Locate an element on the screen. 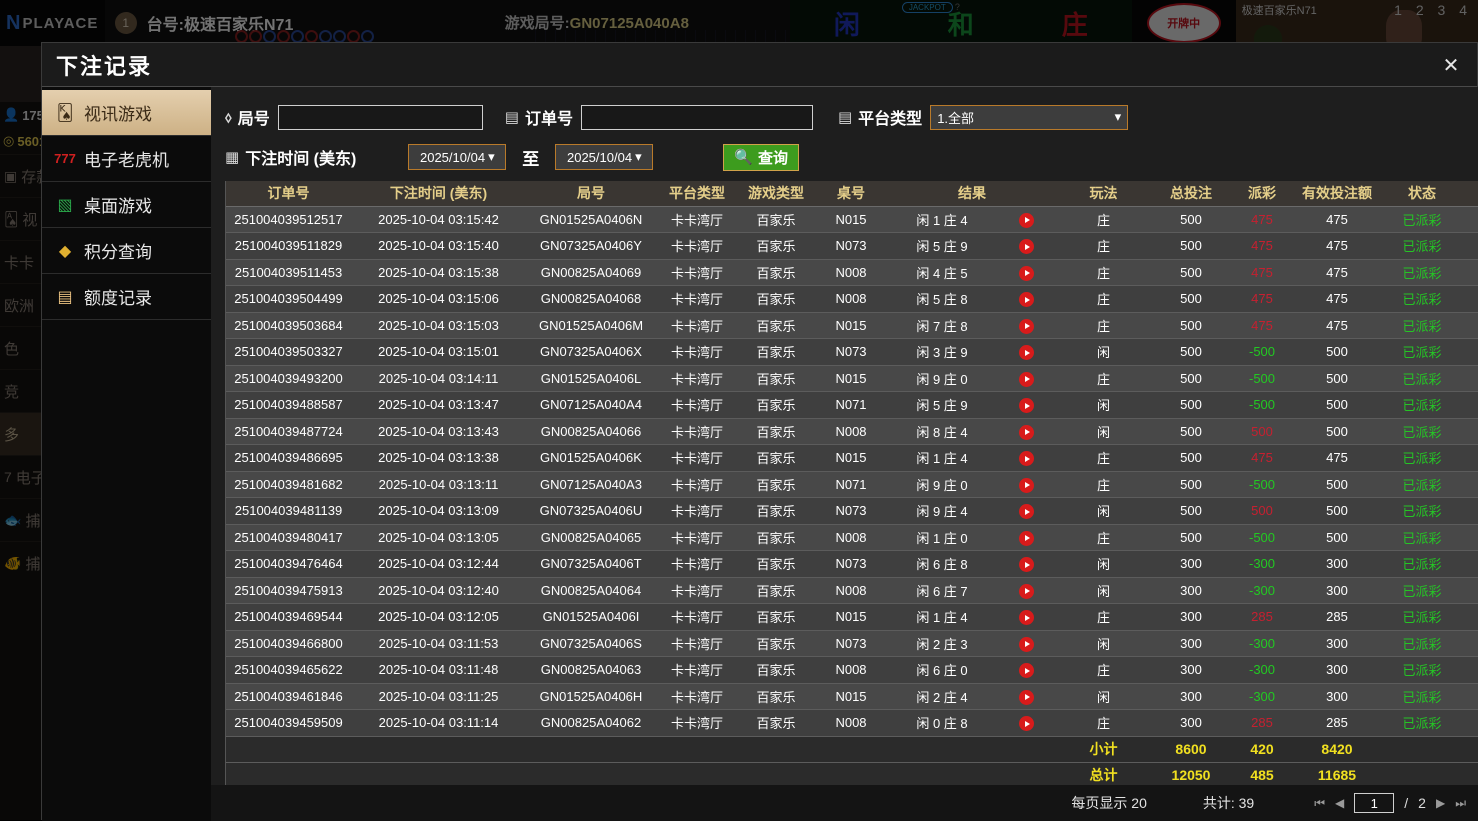 The image size is (1478, 821). payout-cell: 500 is located at coordinates (1262, 431).